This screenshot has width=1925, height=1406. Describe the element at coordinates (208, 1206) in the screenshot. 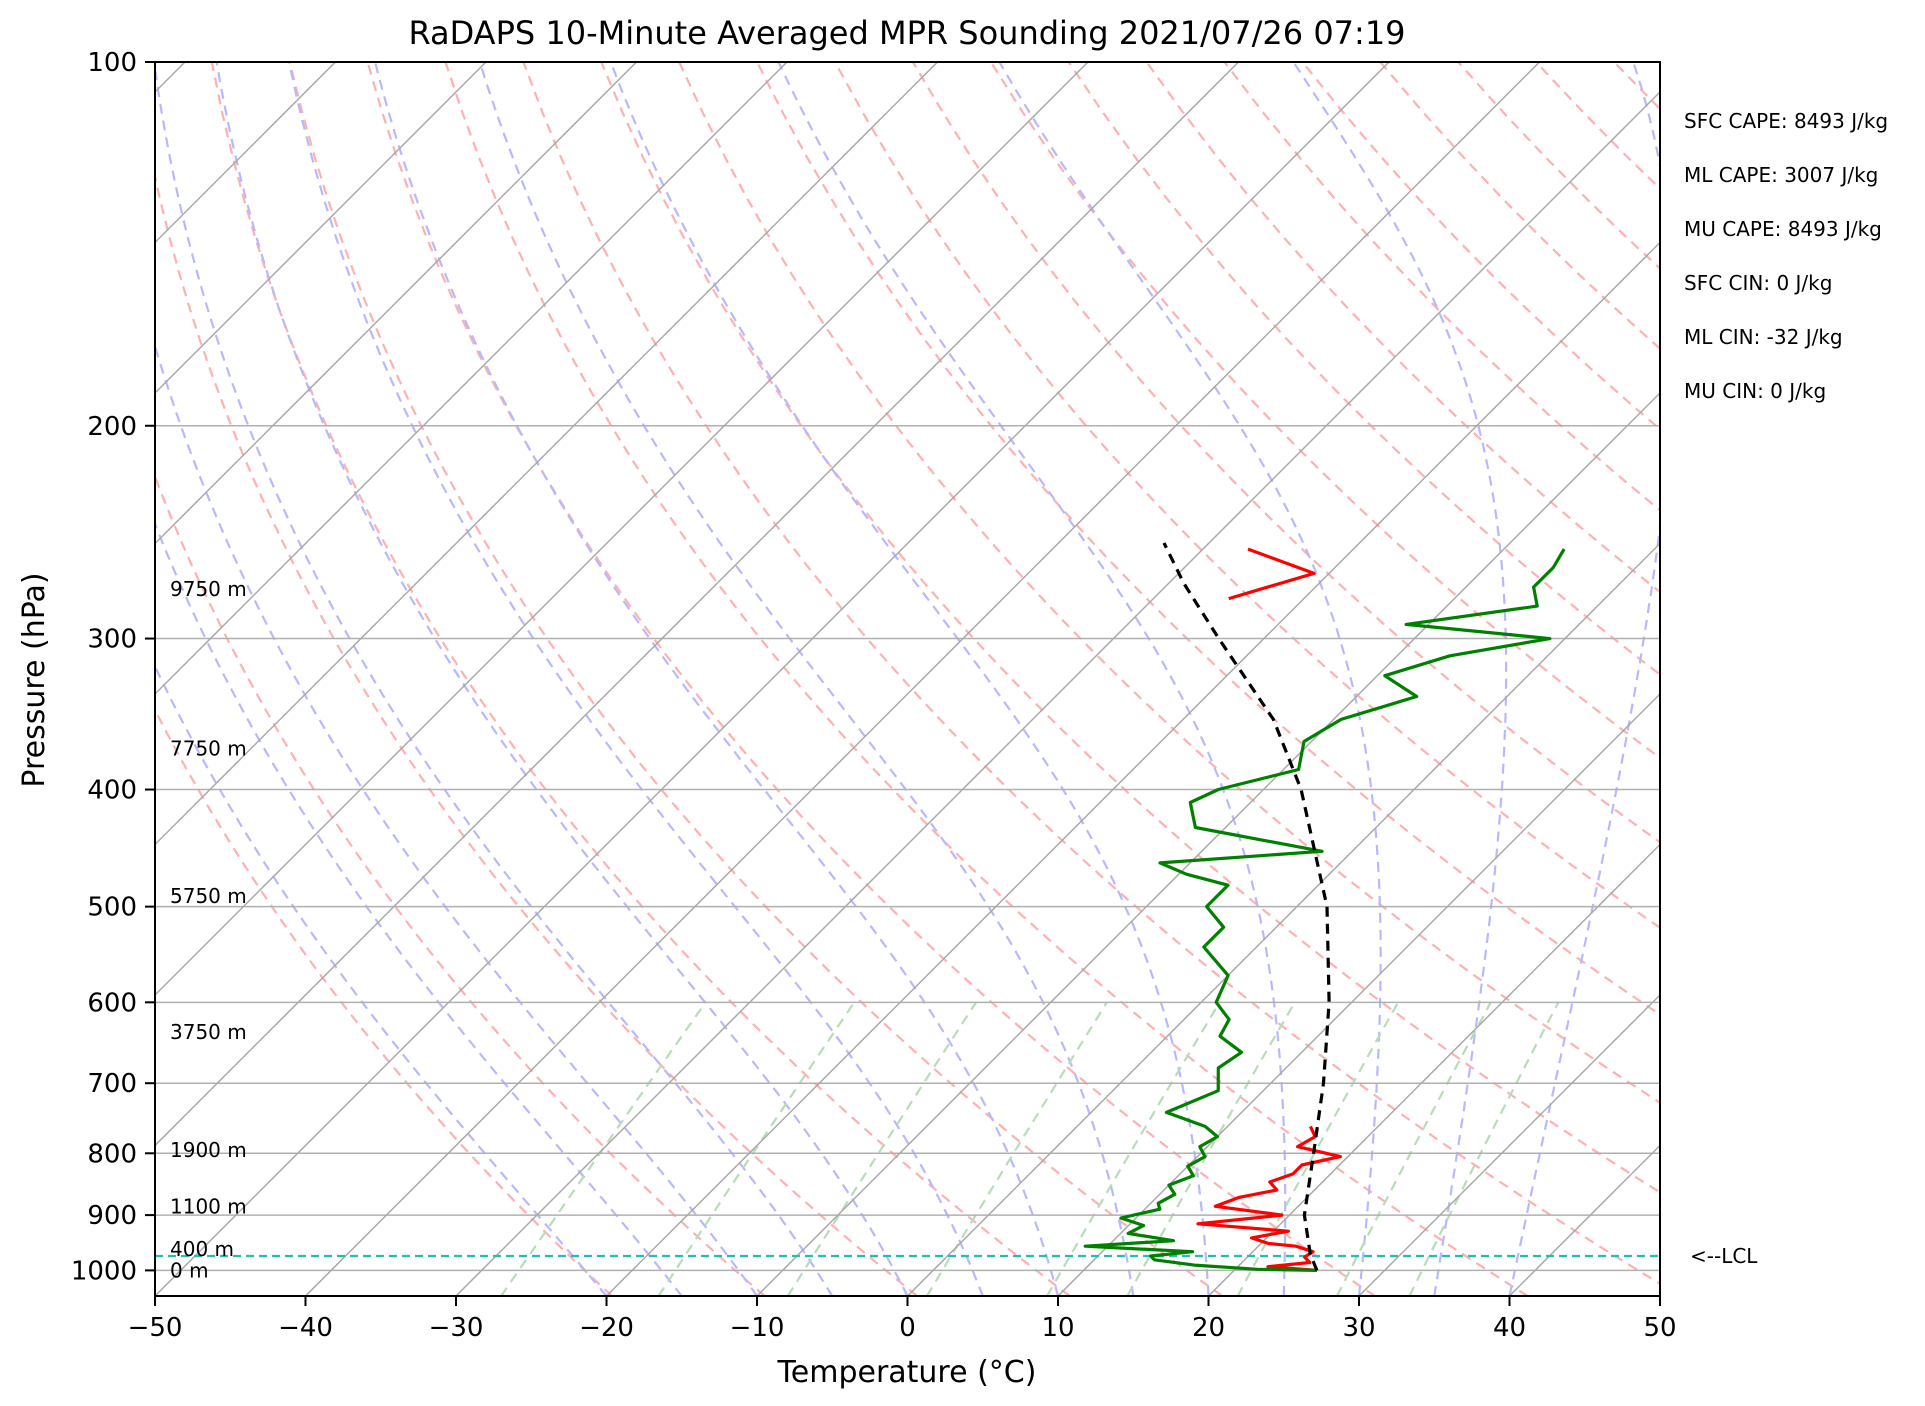

I see `height-label: 1100 m` at that location.